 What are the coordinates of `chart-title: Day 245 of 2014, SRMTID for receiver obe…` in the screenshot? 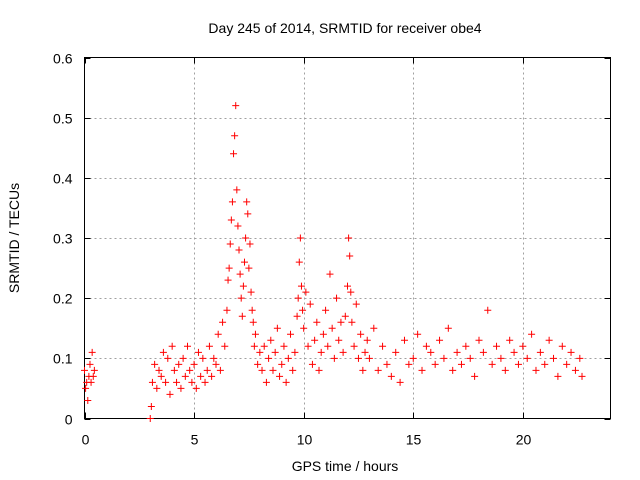 It's located at (344, 28).